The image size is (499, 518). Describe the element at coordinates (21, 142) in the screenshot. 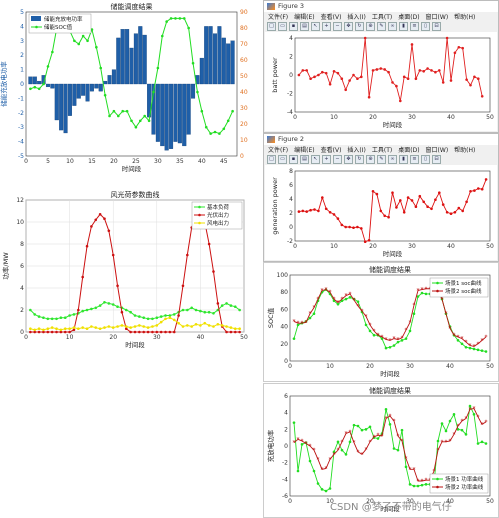

I see `y-tick-label: -4` at that location.